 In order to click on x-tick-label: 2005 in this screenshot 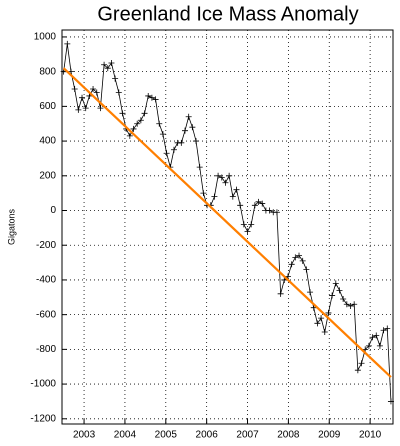, I will do `click(166, 435)`.